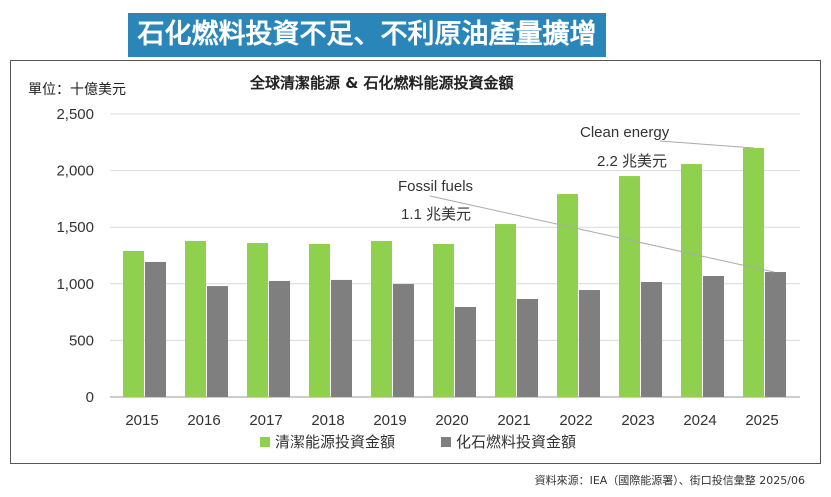 The width and height of the screenshot is (831, 497). Describe the element at coordinates (632, 161) in the screenshot. I see `annotation-value: 2.2 兆美元` at that location.